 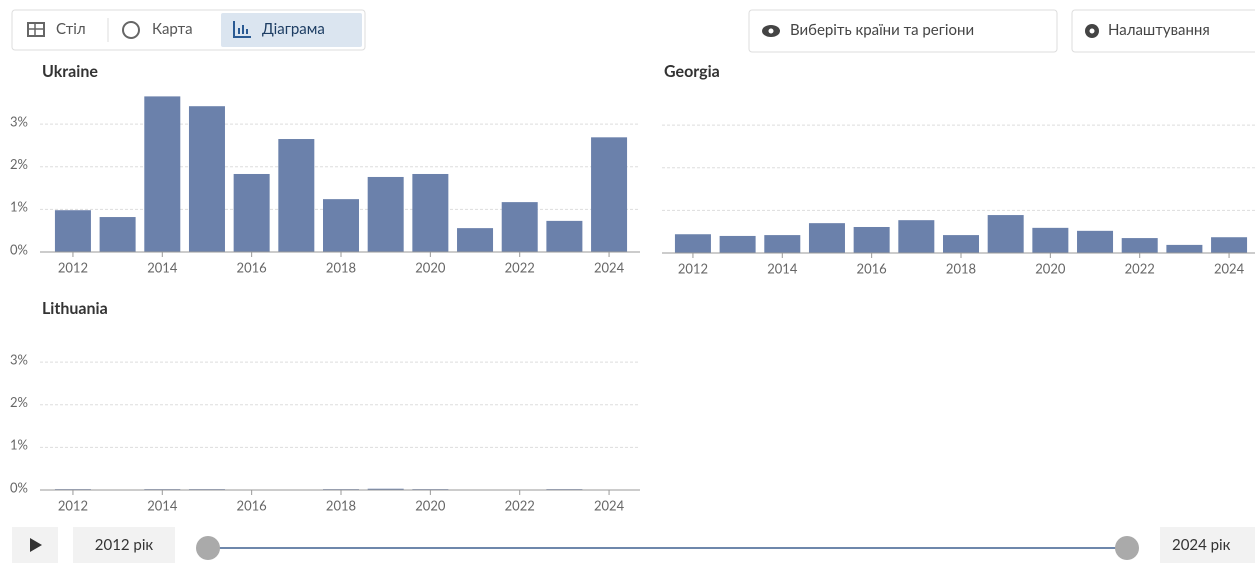 I want to click on chart-title: Georgia, so click(x=692, y=71).